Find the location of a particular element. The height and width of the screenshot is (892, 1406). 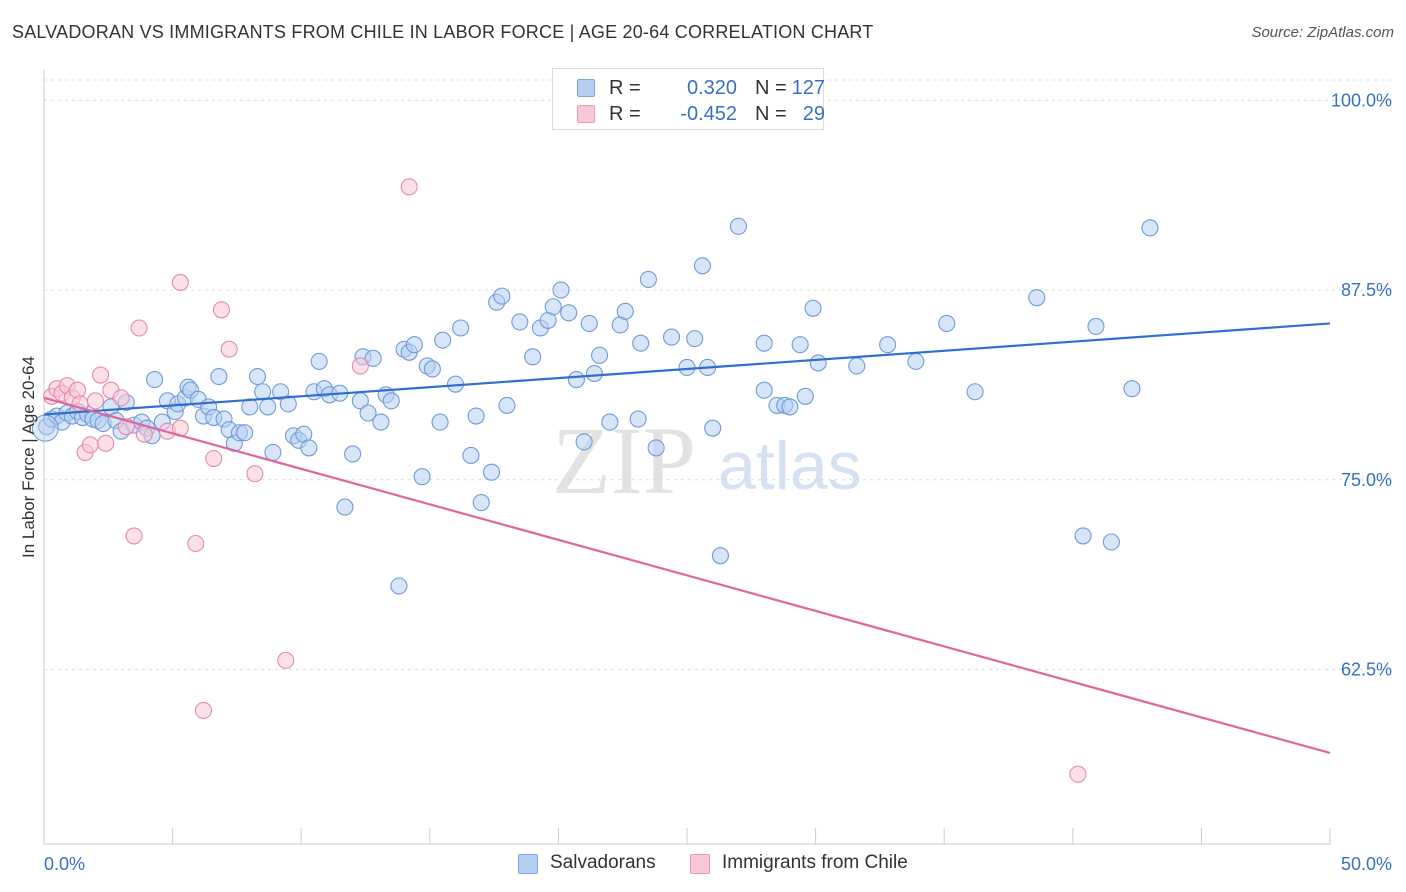

series-legend: Salvadorans Immigrants from Chile is located at coordinates (703, 865).